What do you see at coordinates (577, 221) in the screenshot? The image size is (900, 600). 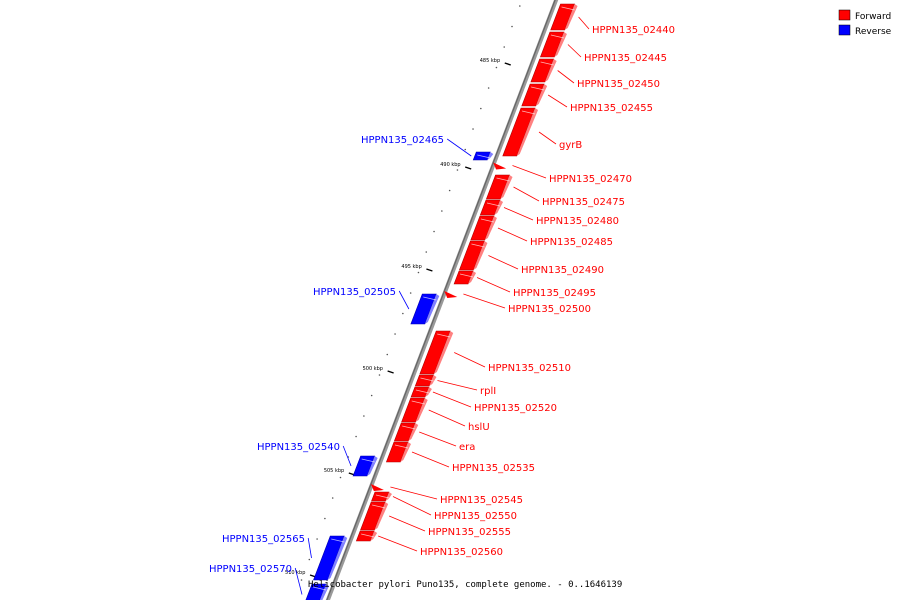 I see `gene-label: HPPN135_02480` at bounding box center [577, 221].